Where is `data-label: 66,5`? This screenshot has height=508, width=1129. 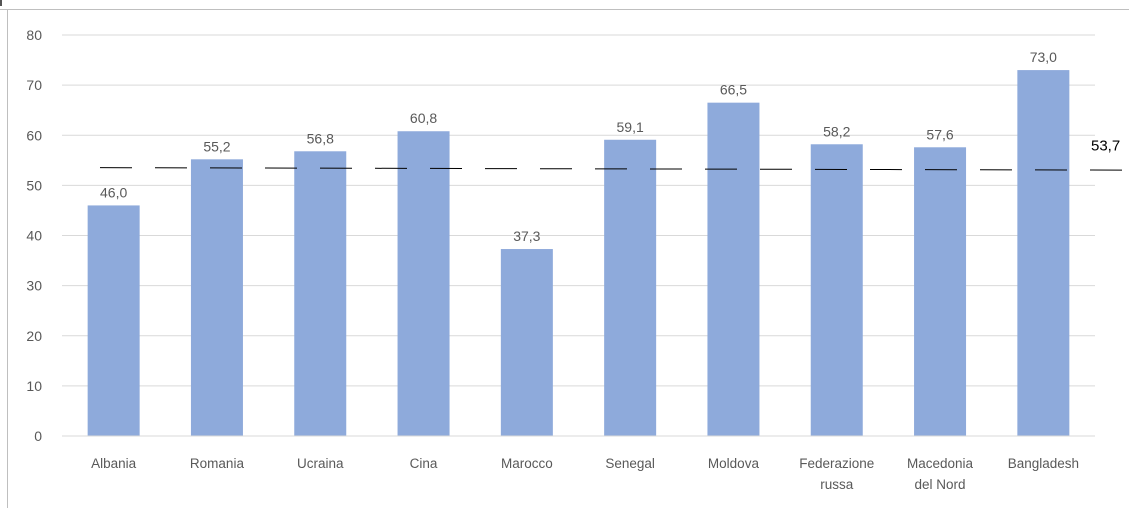 data-label: 66,5 is located at coordinates (733, 90).